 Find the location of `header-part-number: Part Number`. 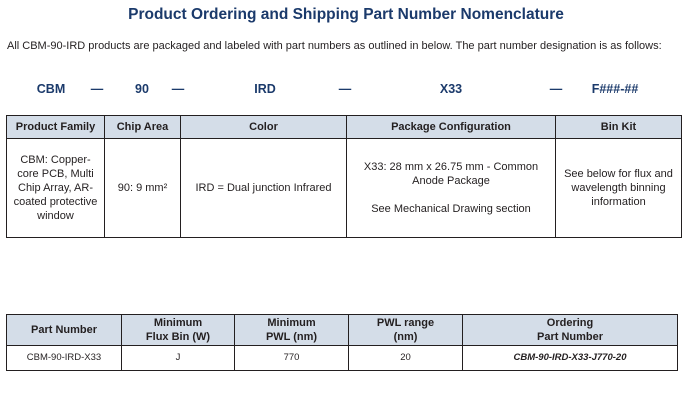

header-part-number: Part Number is located at coordinates (64, 330).